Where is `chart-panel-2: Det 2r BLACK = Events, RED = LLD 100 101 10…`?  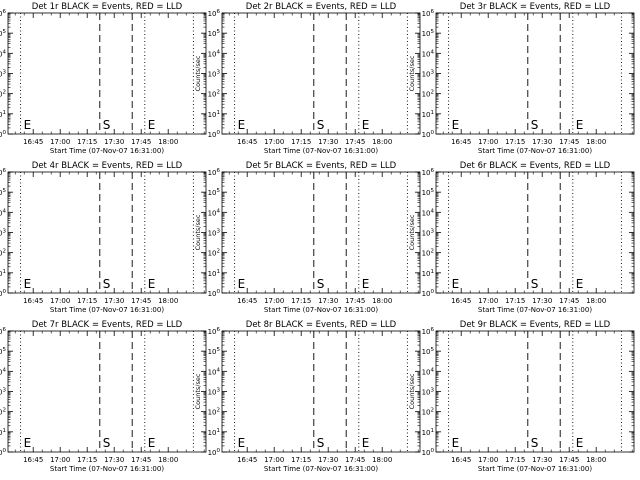
chart-panel-2: Det 2r BLACK = Events, RED = LLD 100 101 10… is located at coordinates (307, 78).